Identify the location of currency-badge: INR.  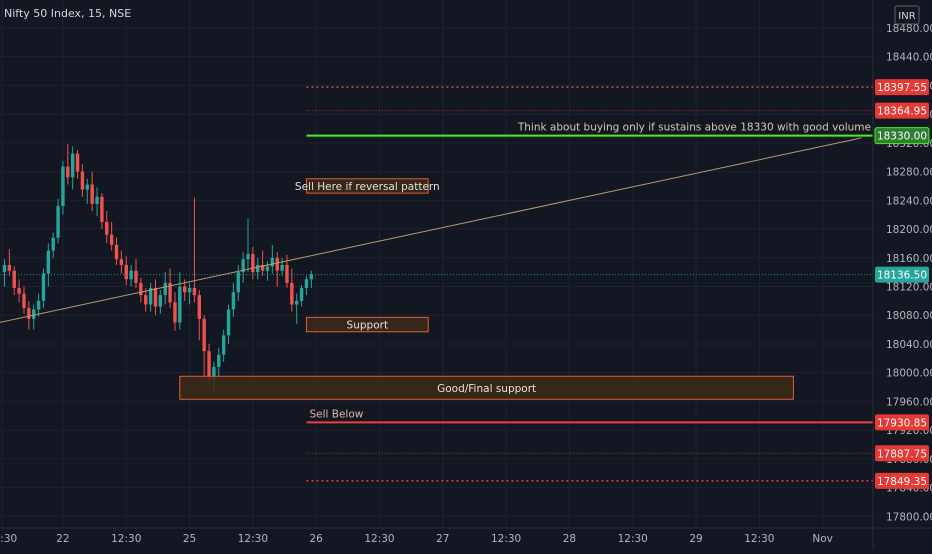
(907, 15).